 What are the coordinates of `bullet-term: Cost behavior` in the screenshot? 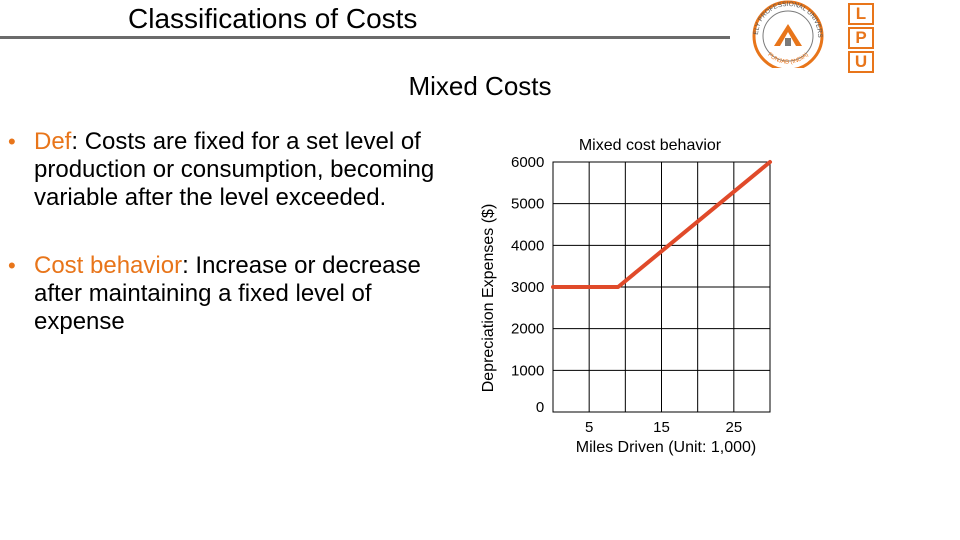 It's located at (108, 265).